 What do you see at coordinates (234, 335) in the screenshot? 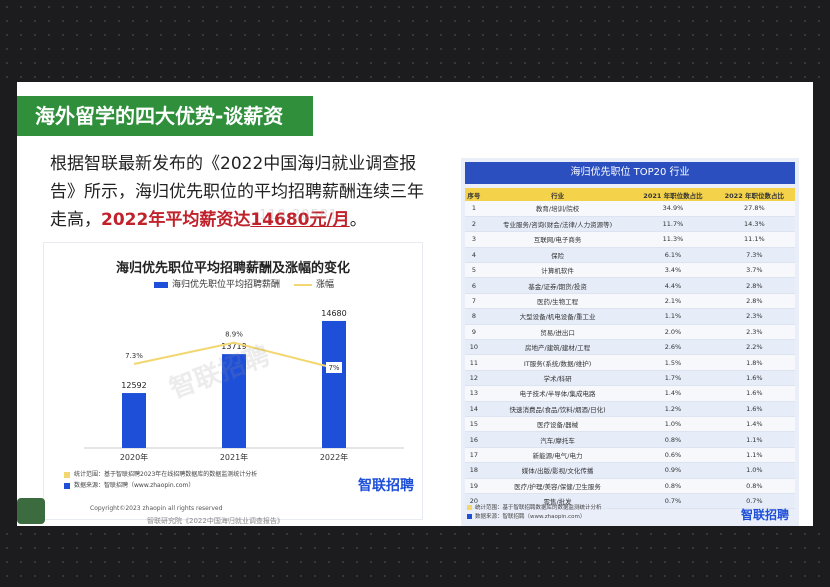
I see `growth-value-label: 8.9%` at bounding box center [234, 335].